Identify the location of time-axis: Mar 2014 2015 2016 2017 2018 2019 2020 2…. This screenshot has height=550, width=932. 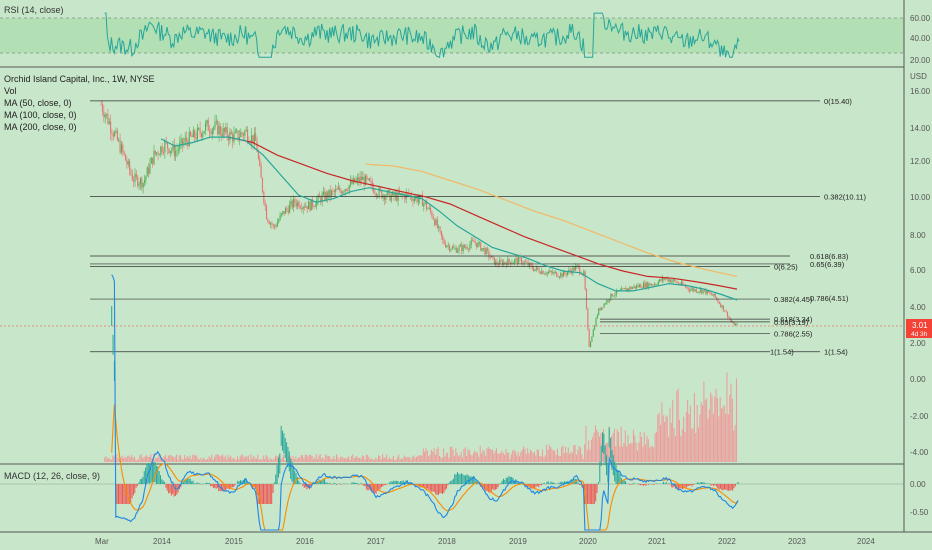
(485, 541).